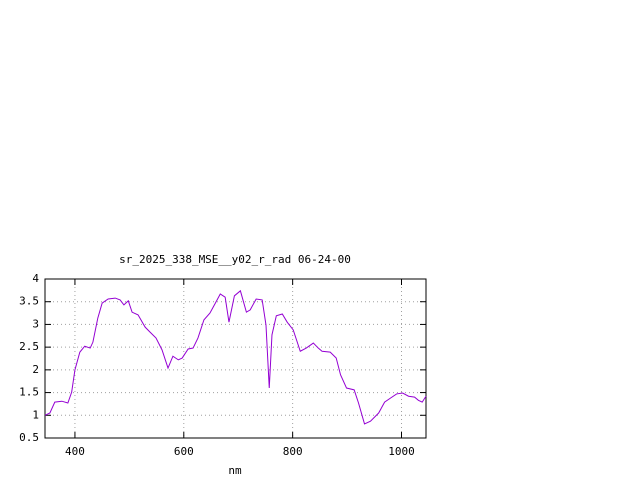  What do you see at coordinates (35, 414) in the screenshot?
I see `y-tick-label: 1` at bounding box center [35, 414].